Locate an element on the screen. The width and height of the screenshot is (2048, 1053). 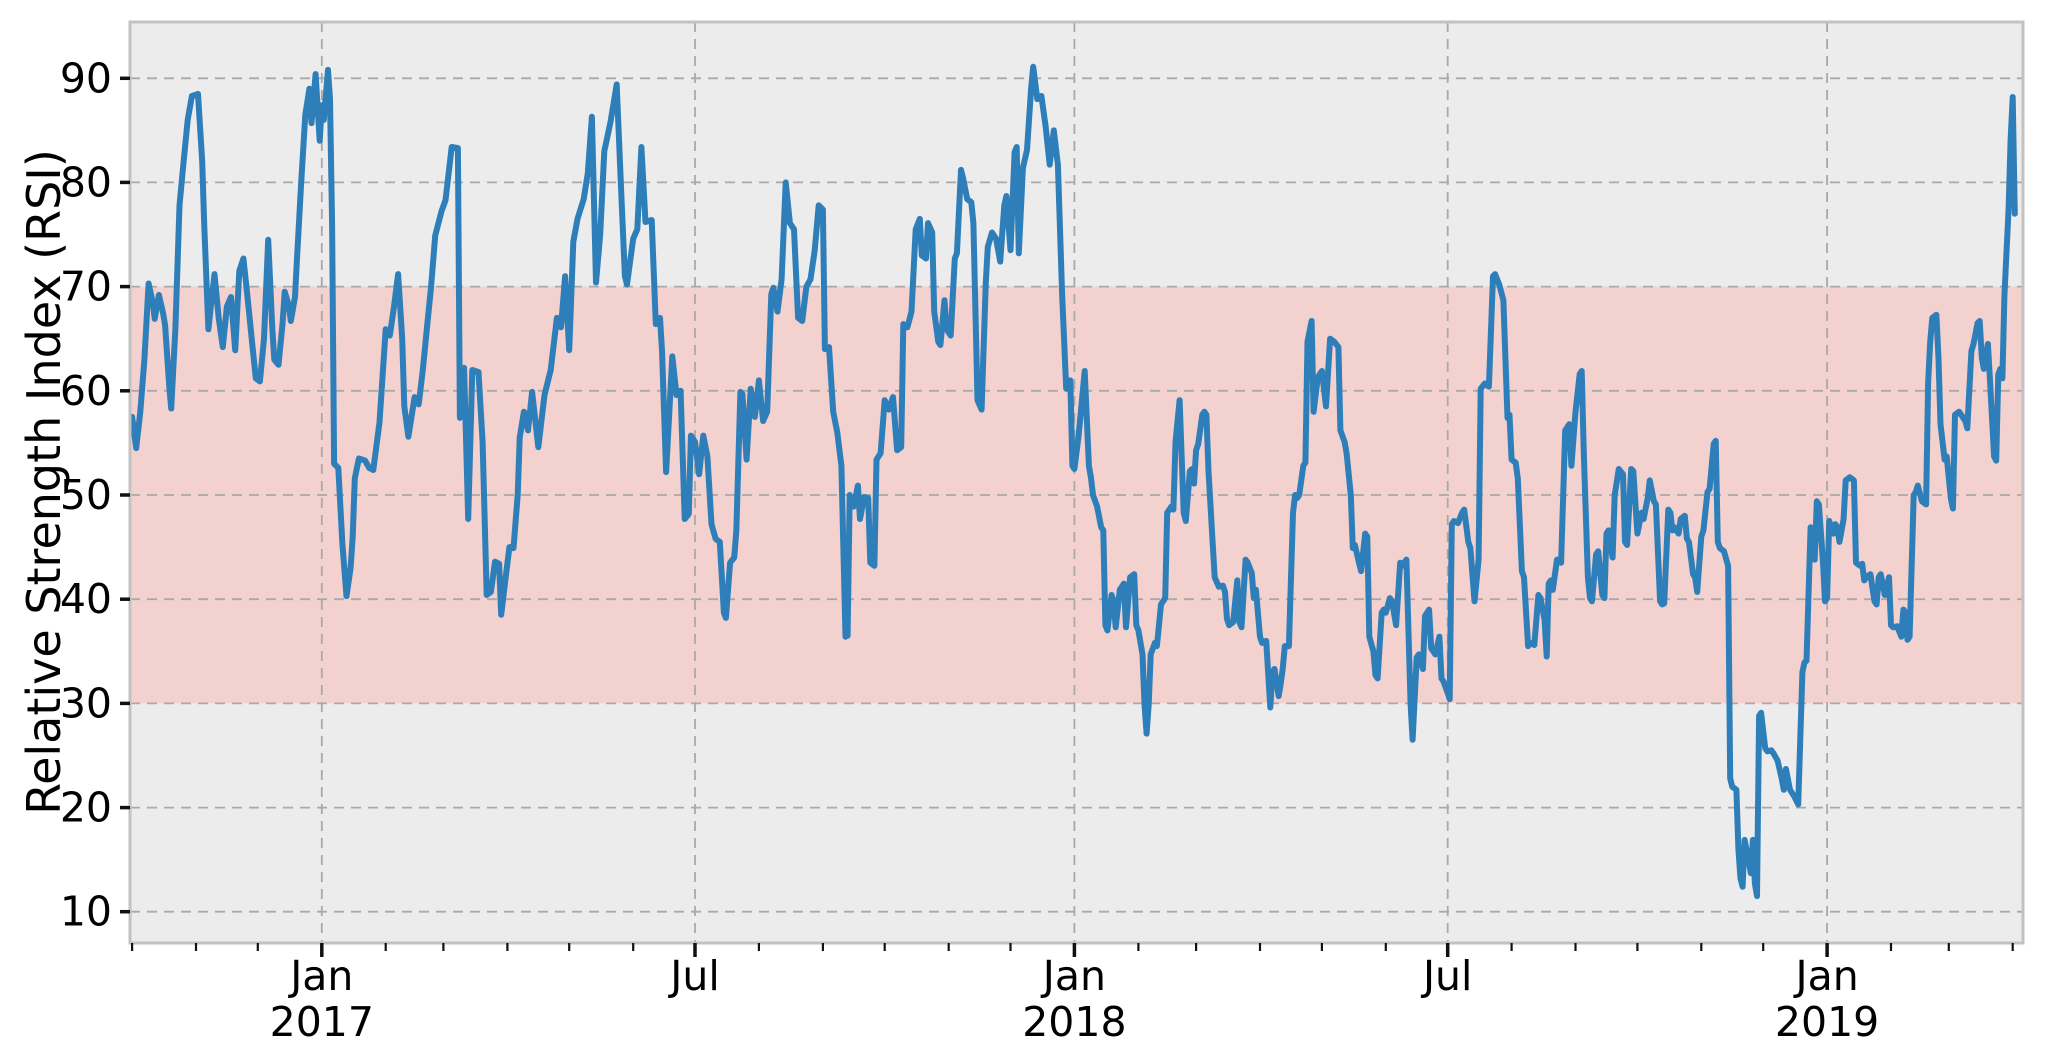
x-tick-year-label: 2018 is located at coordinates (1074, 1022).